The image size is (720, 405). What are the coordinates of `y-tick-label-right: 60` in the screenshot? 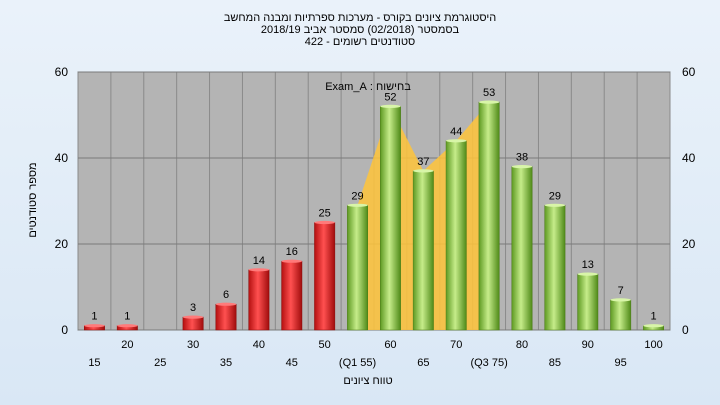 It's located at (689, 72).